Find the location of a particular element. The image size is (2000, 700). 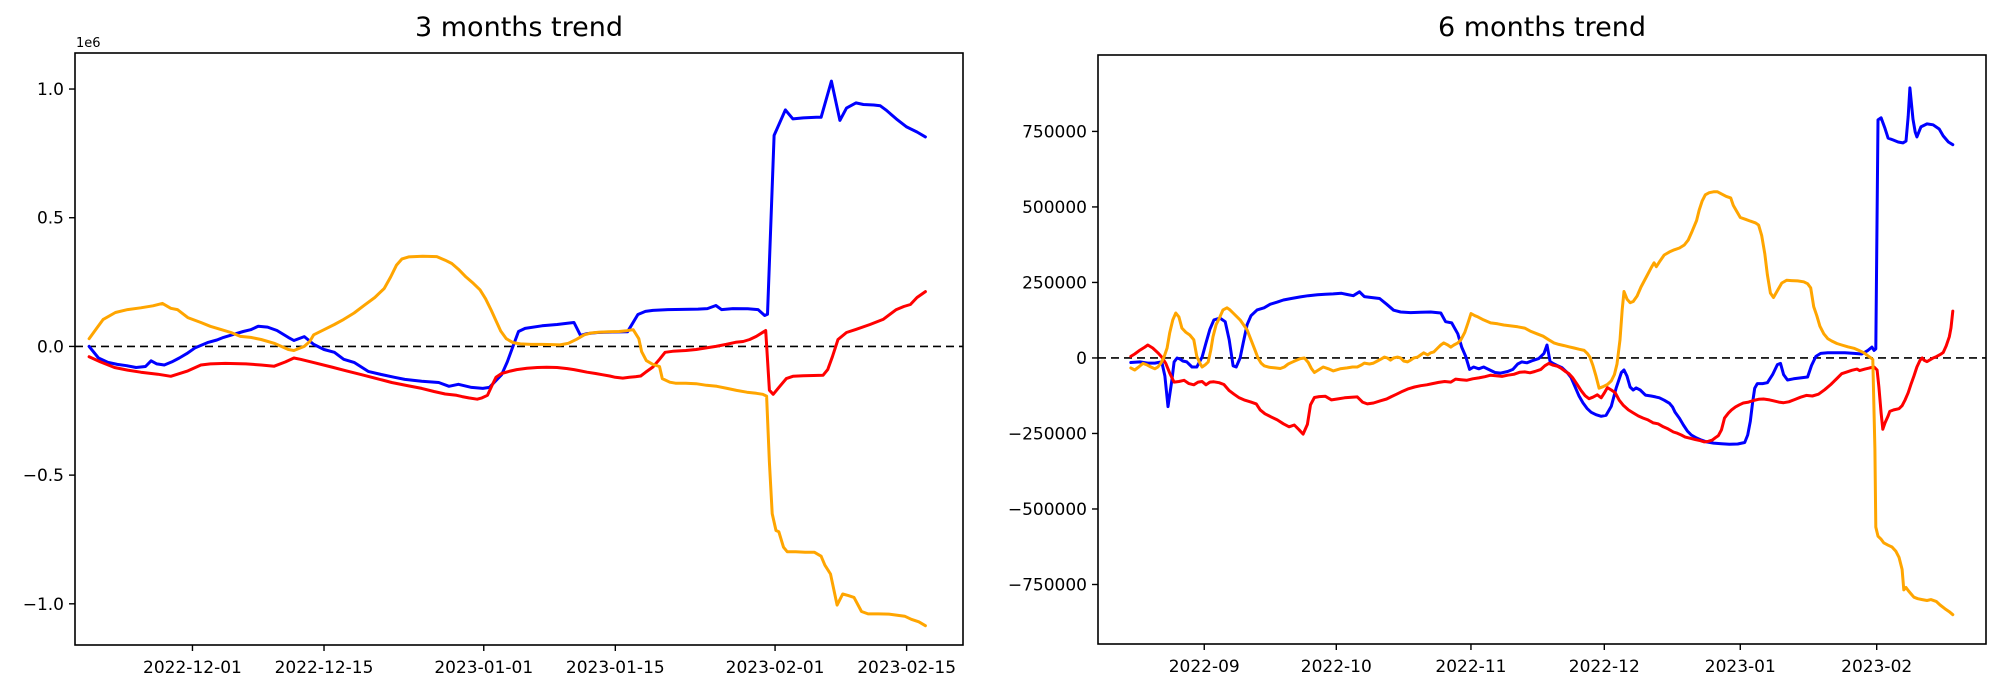

chart-title-right: 6 months trend is located at coordinates (1542, 27).